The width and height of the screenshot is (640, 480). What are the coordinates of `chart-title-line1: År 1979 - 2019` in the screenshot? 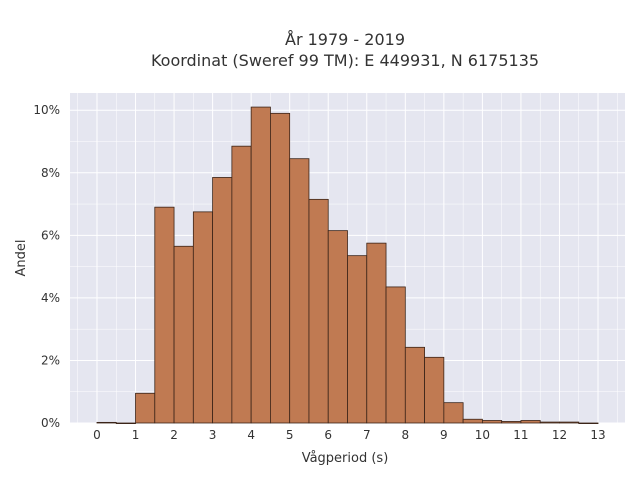 It's located at (345, 39).